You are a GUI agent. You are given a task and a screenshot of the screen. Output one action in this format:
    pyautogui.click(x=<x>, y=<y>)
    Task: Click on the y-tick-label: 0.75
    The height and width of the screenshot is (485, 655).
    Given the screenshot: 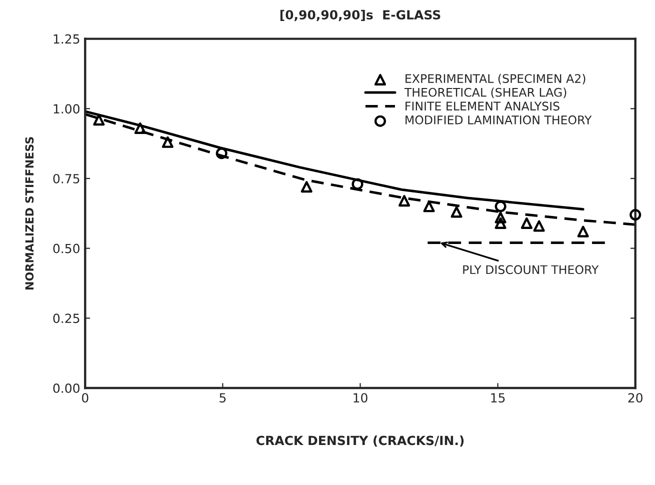 What is the action you would take?
    pyautogui.click(x=66, y=179)
    